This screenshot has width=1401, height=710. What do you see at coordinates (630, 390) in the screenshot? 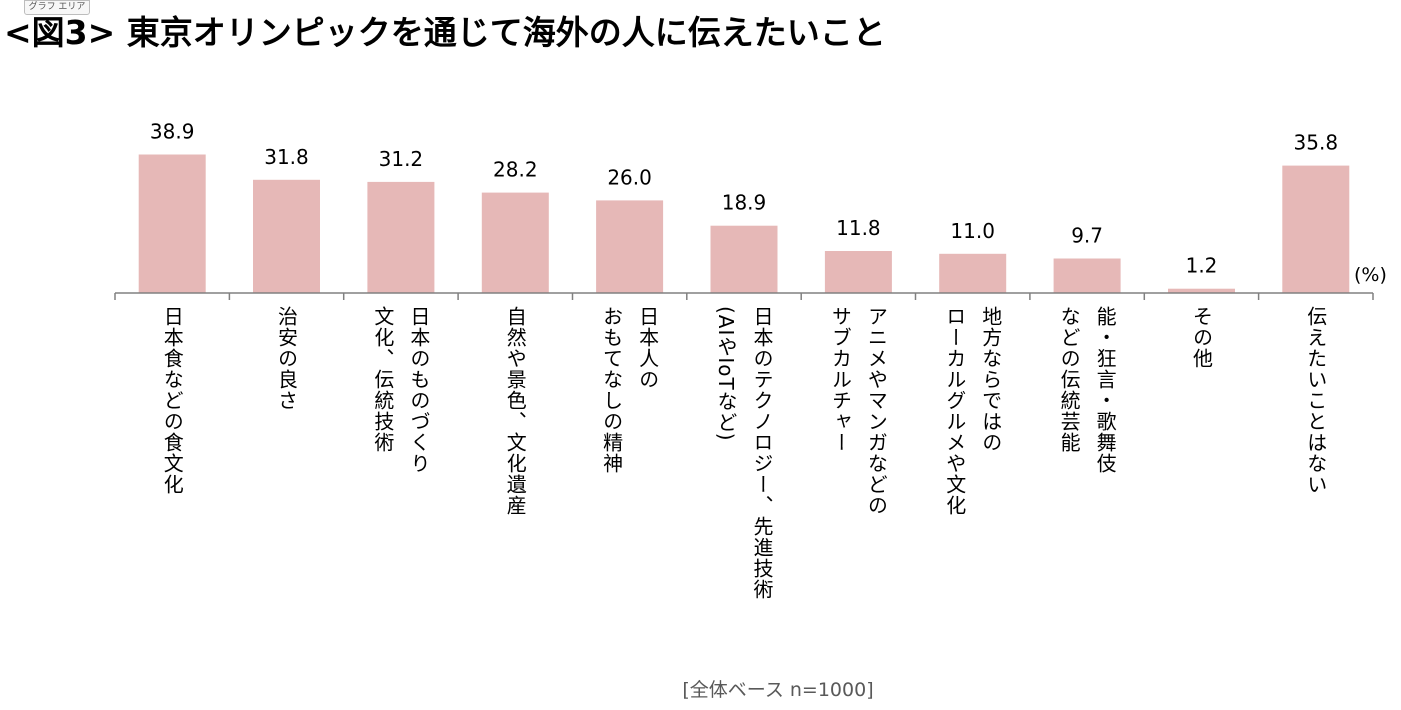
I see `category-label-4: 日本人の おもてなしの精神` at bounding box center [630, 390].